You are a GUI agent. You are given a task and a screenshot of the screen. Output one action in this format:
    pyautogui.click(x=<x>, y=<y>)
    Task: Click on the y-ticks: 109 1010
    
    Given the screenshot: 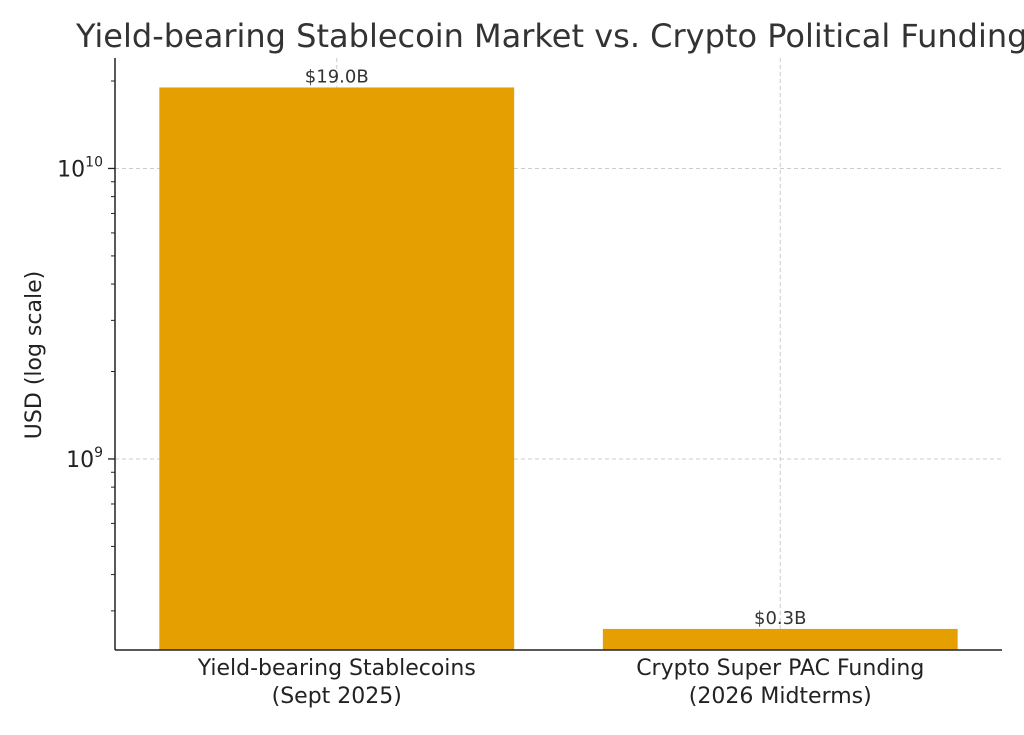 What is the action you would take?
    pyautogui.click(x=86, y=346)
    